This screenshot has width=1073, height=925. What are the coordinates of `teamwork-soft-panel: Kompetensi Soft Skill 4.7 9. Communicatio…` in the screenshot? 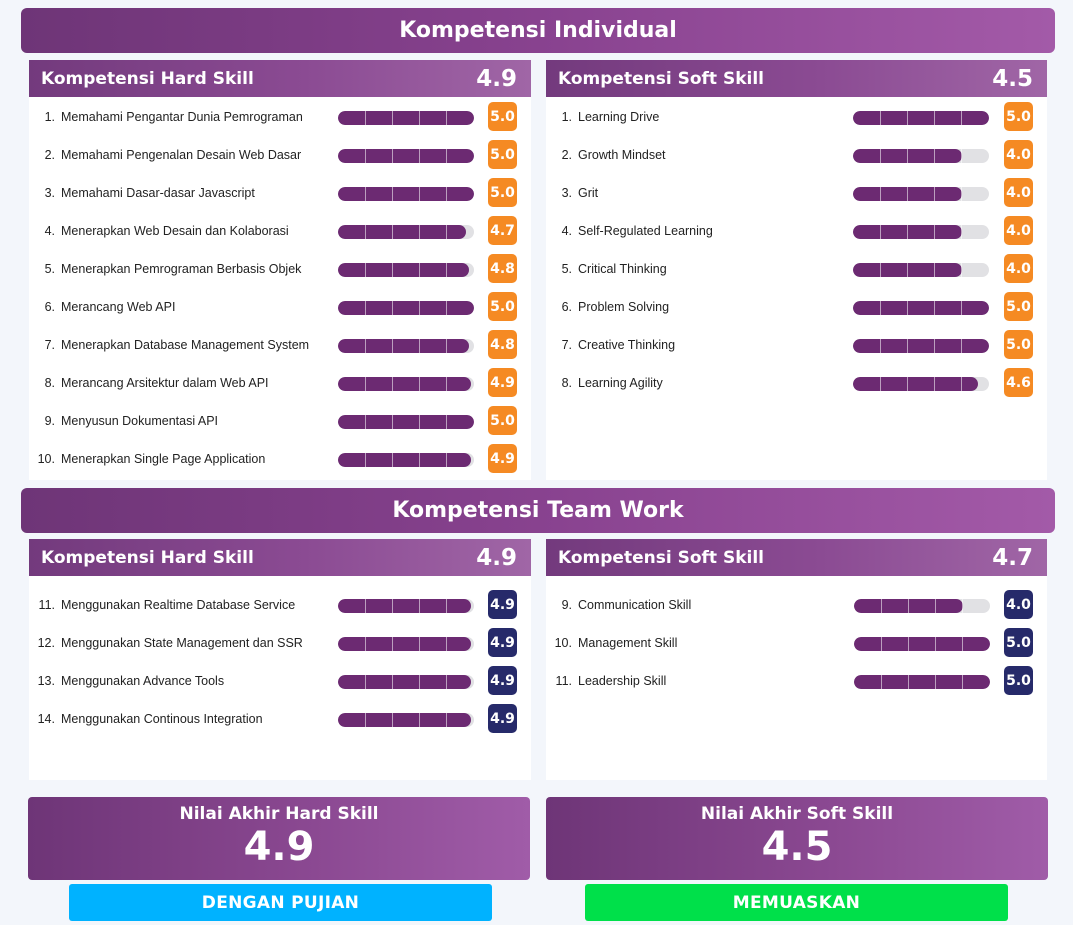 It's located at (796, 659).